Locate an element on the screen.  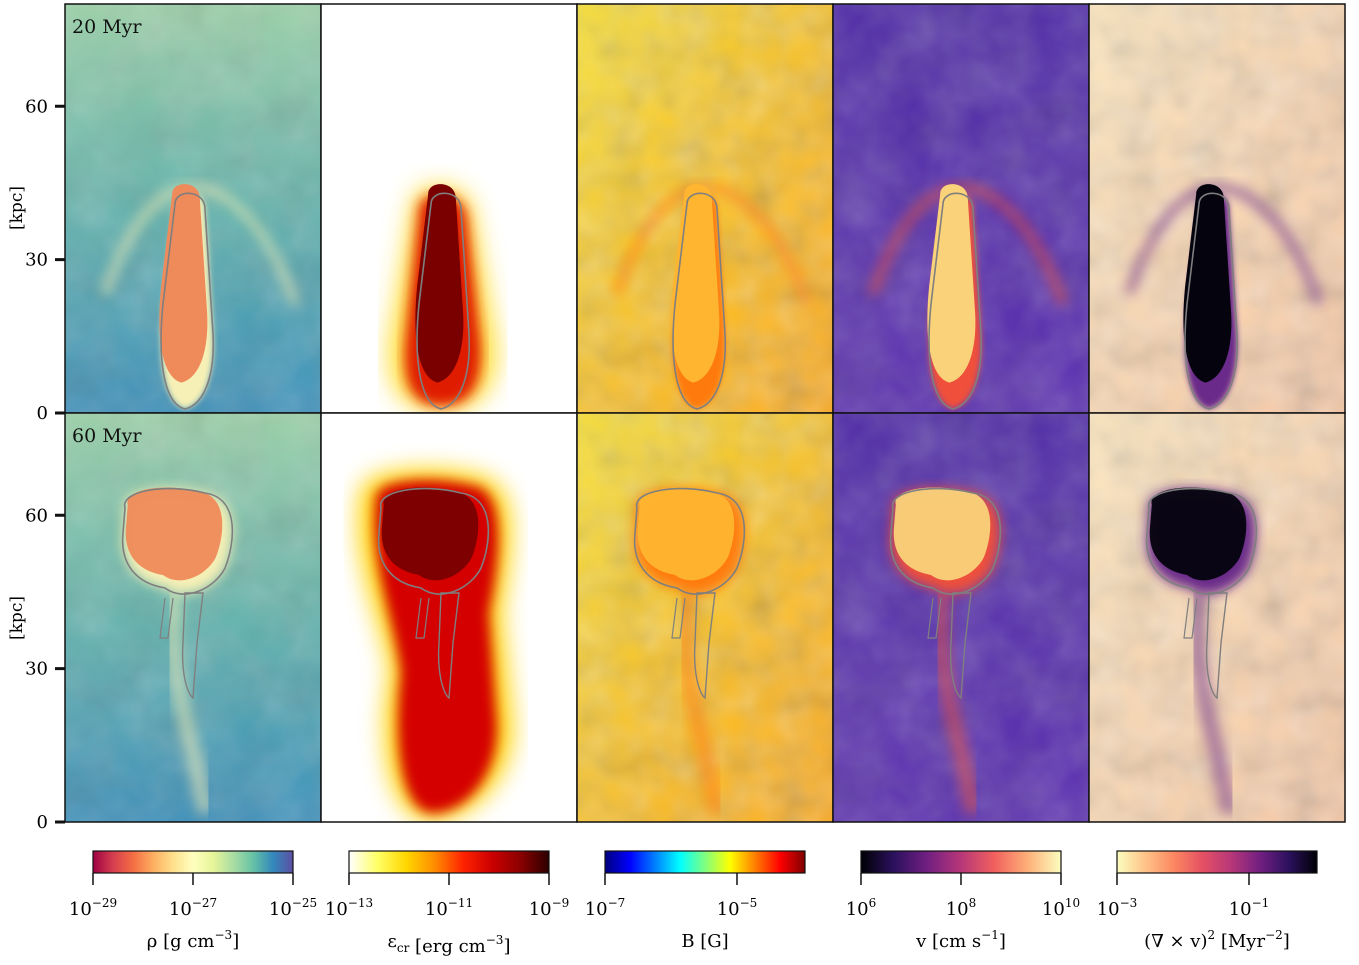
colorbar-tick-label: 10⁻⁹ is located at coordinates (549, 908).